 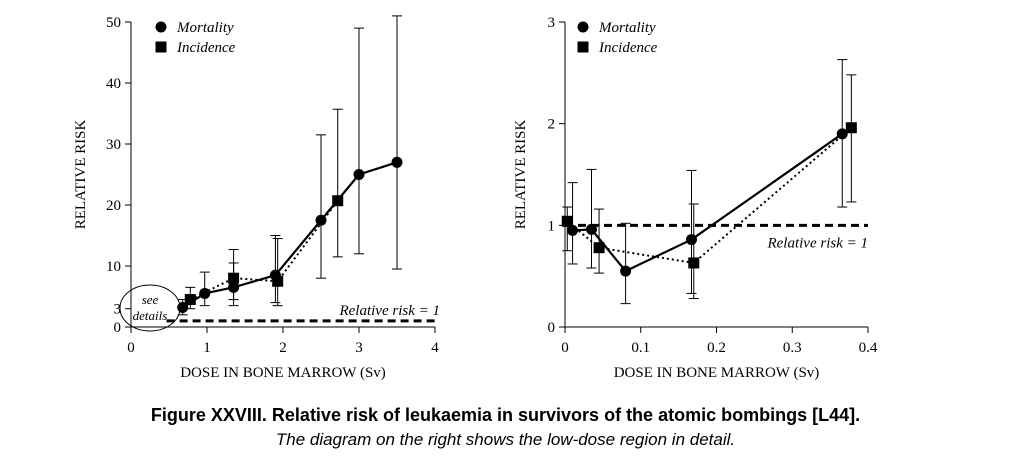 I want to click on y-tick-label: 40, so click(x=113, y=84).